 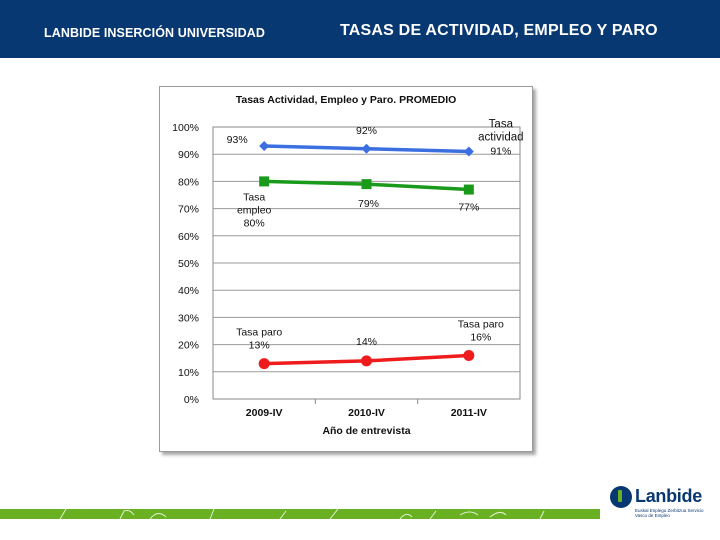 I want to click on series-name-label: empleo, so click(x=254, y=210).